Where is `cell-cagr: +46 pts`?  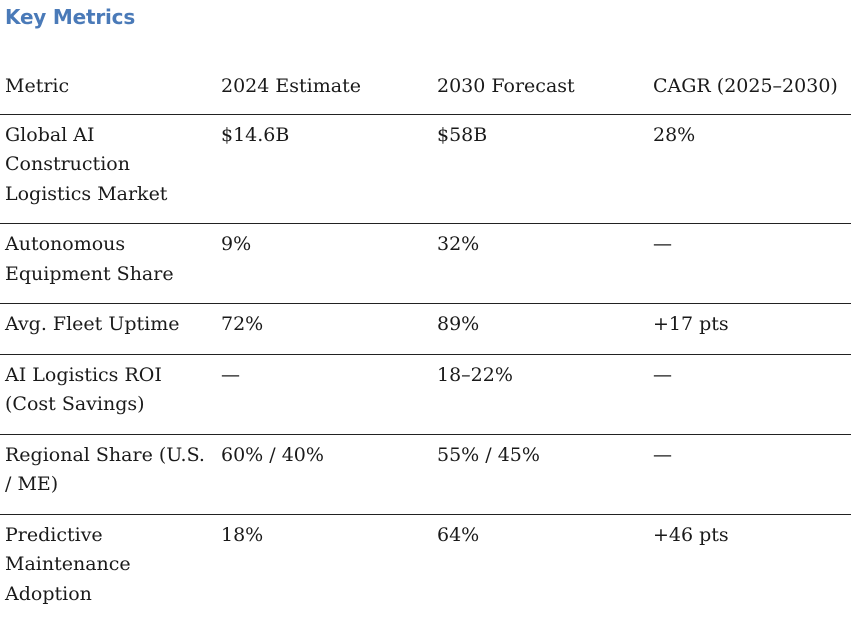
cell-cagr: +46 pts is located at coordinates (691, 534).